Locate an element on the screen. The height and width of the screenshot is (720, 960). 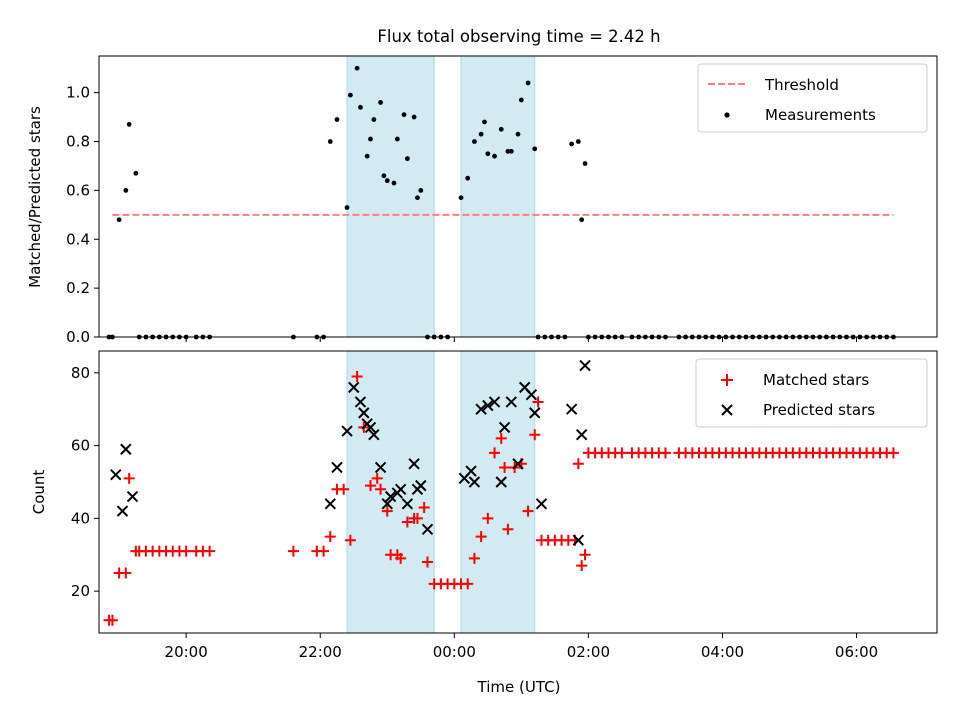
chart-title: Flux total observing time = 2.42 h is located at coordinates (518, 36).